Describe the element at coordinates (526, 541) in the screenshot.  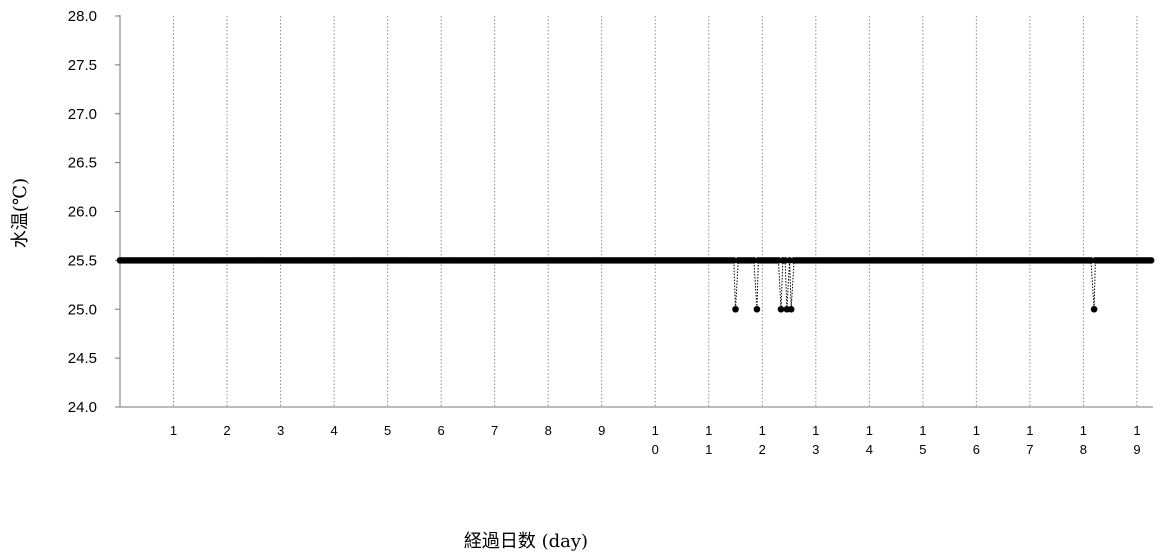
I see `x-axis-title: 経過日数 (day)` at that location.